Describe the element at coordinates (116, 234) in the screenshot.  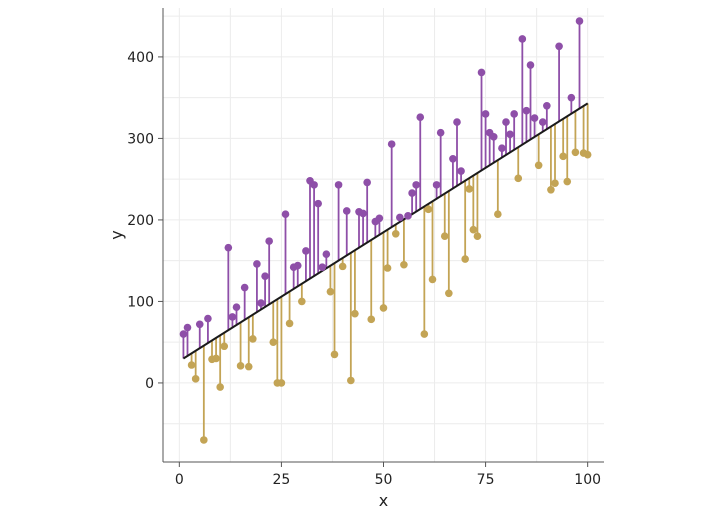
I see `y-axis-label: y` at that location.